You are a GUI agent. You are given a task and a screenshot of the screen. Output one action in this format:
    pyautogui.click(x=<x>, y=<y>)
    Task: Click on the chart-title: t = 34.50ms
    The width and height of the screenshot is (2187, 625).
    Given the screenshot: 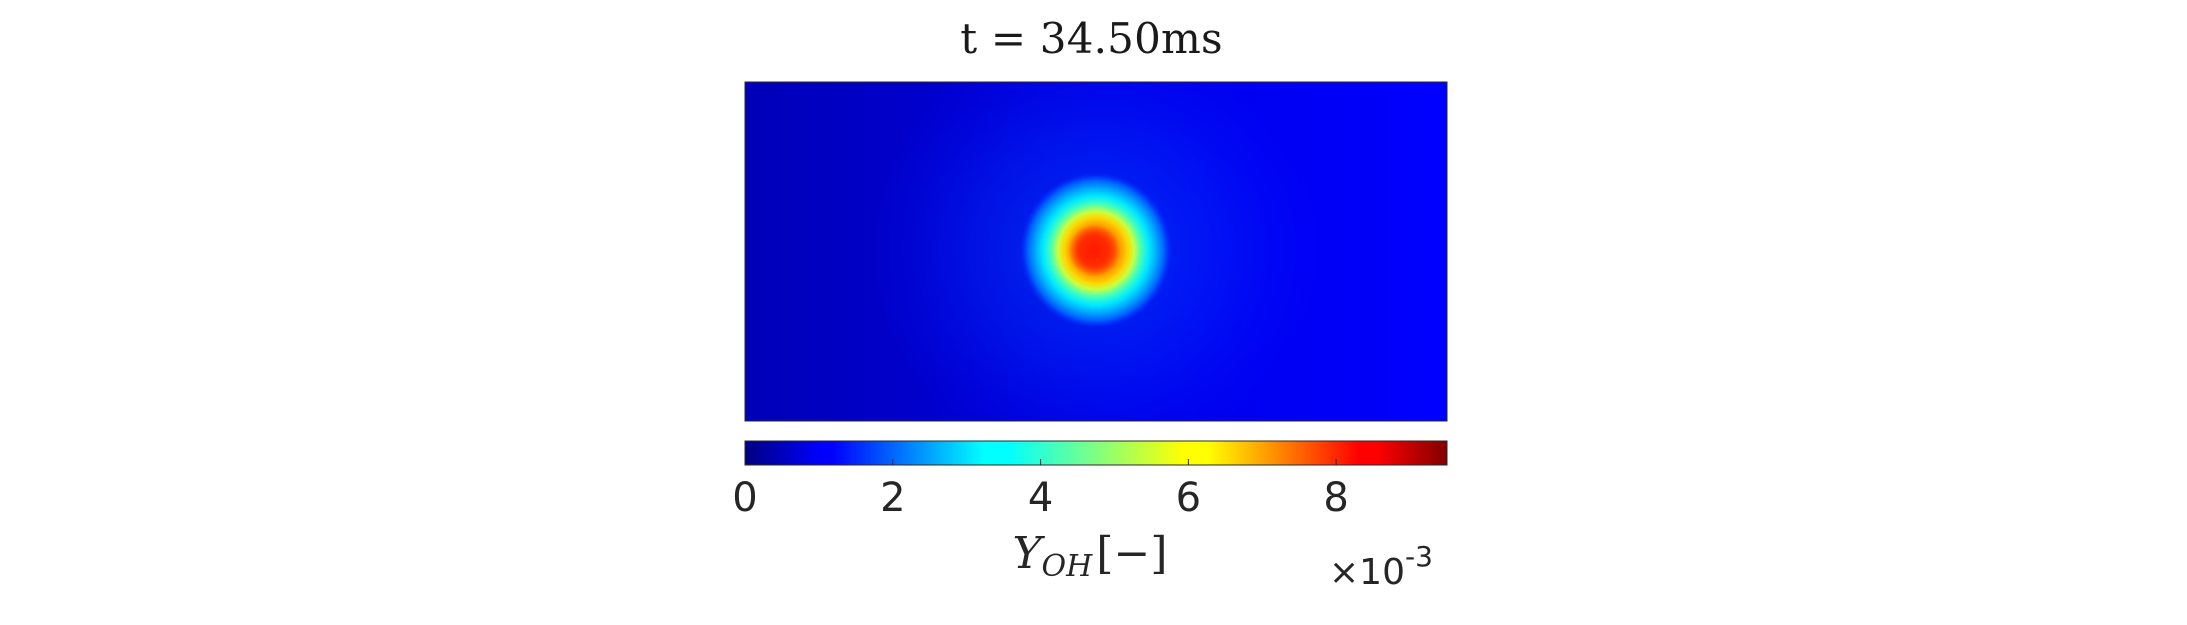 What is the action you would take?
    pyautogui.click(x=1093, y=38)
    